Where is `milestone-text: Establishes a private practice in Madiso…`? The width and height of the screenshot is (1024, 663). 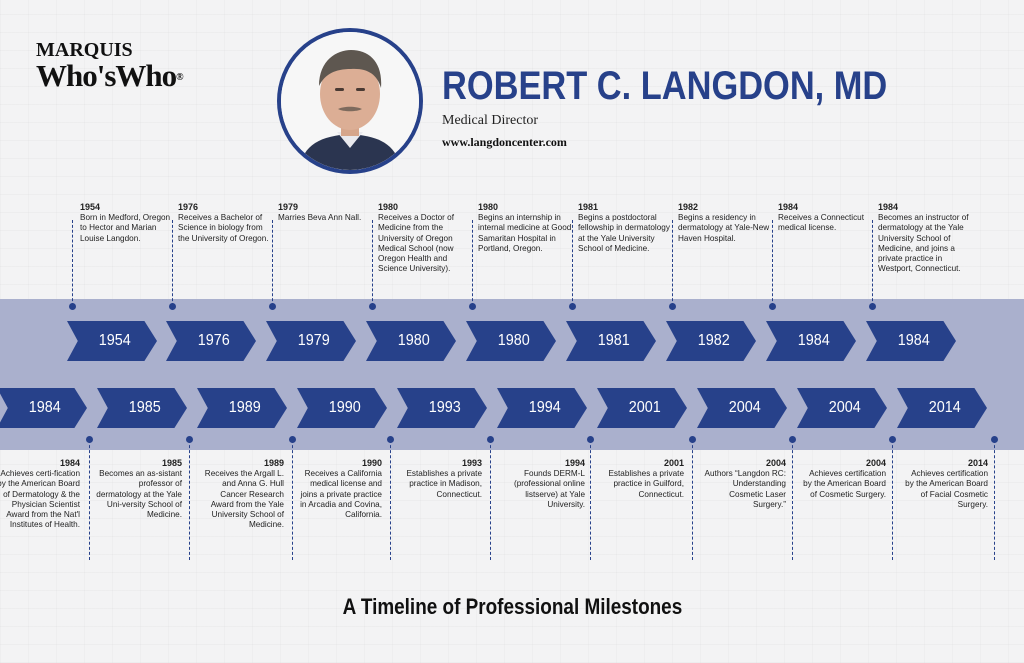
milestone-text: Establishes a private practice in Madiso… is located at coordinates (444, 484).